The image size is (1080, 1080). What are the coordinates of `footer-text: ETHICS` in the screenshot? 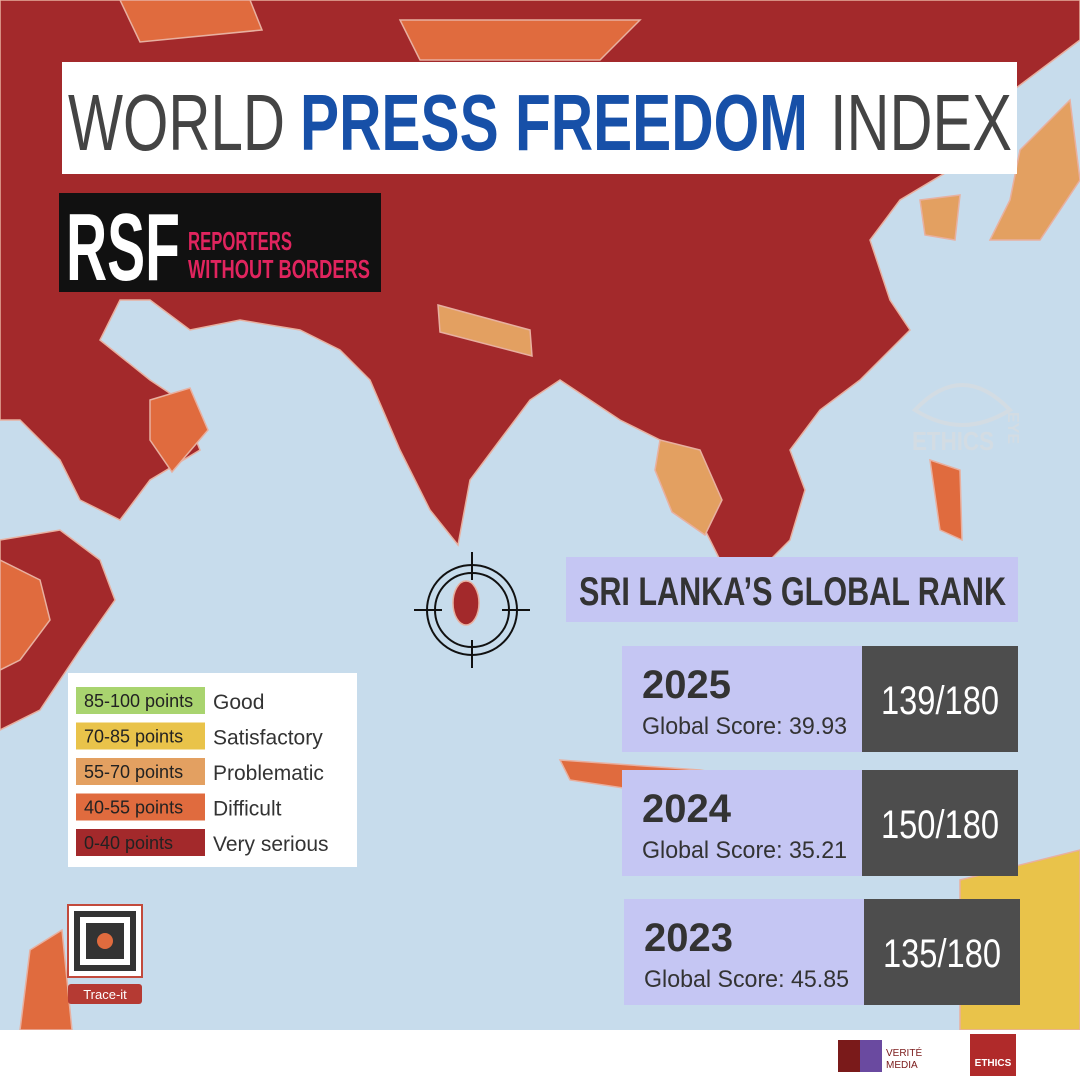 It's located at (993, 1063).